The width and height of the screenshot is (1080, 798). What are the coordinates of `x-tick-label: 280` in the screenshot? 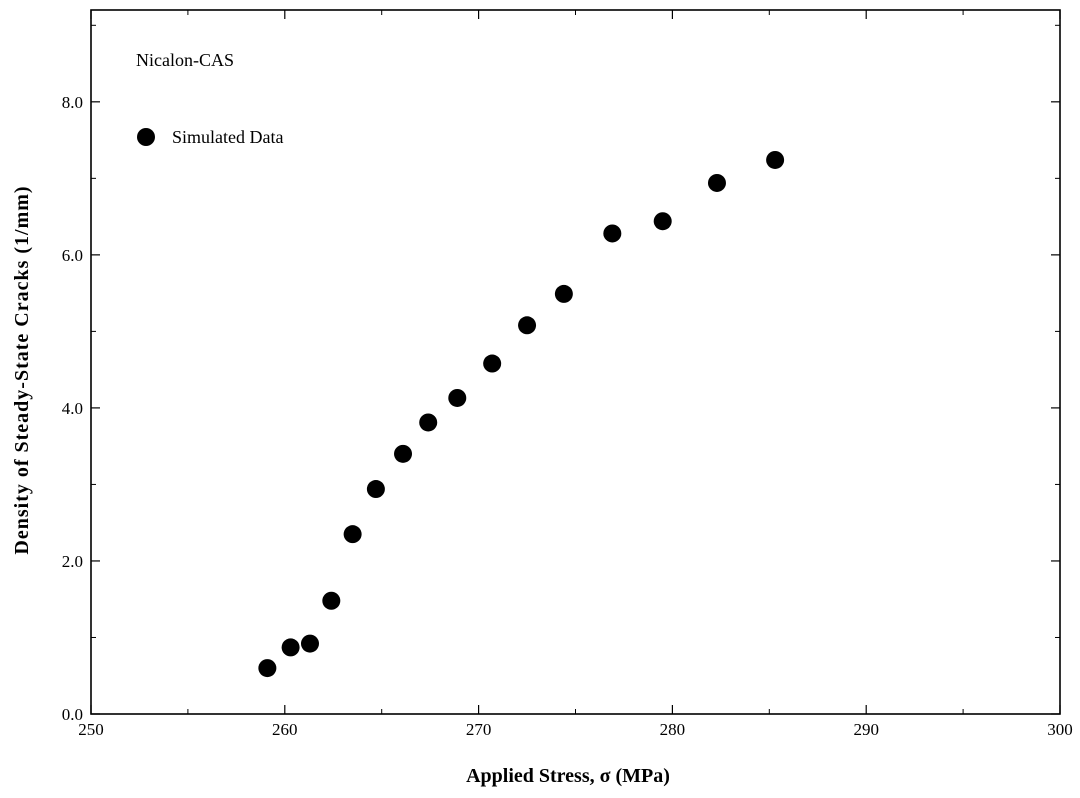 It's located at (673, 729).